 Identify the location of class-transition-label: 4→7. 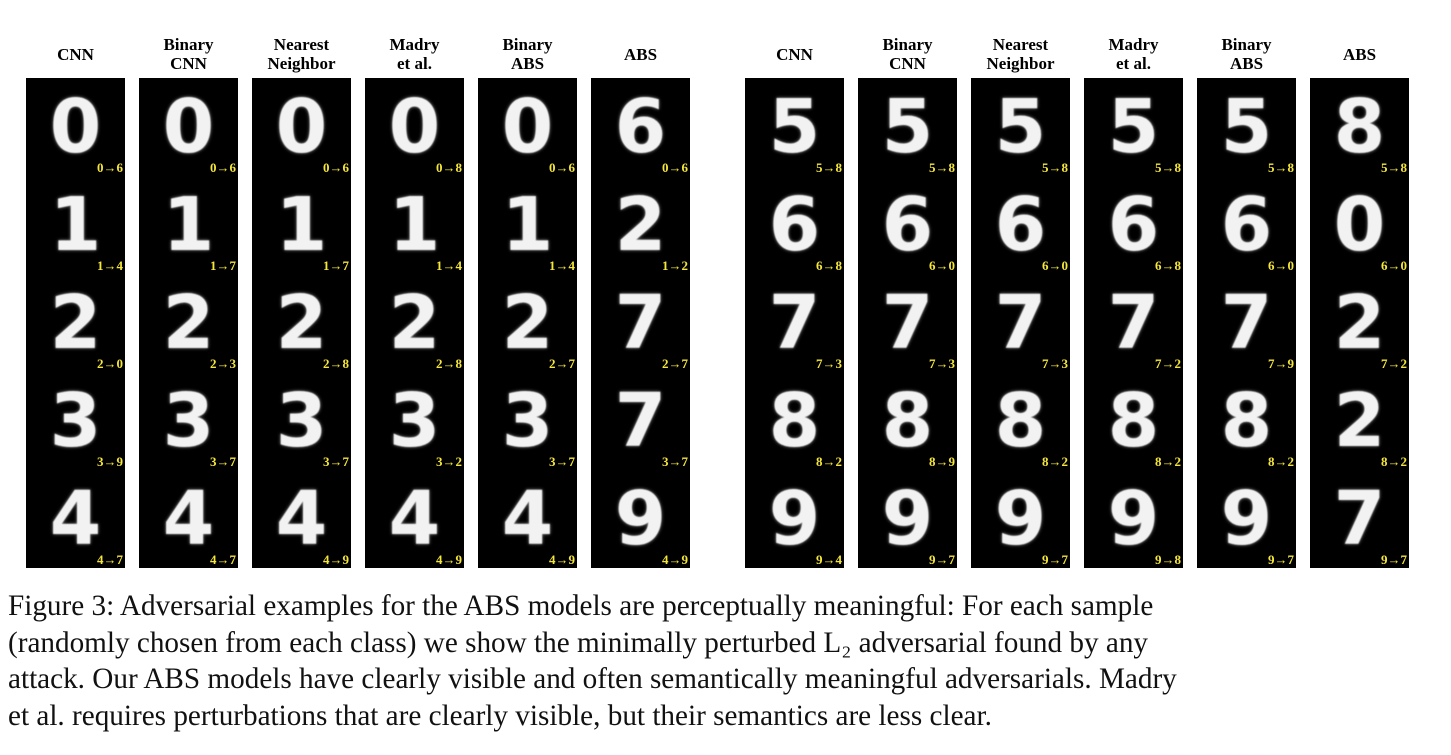
(223, 559).